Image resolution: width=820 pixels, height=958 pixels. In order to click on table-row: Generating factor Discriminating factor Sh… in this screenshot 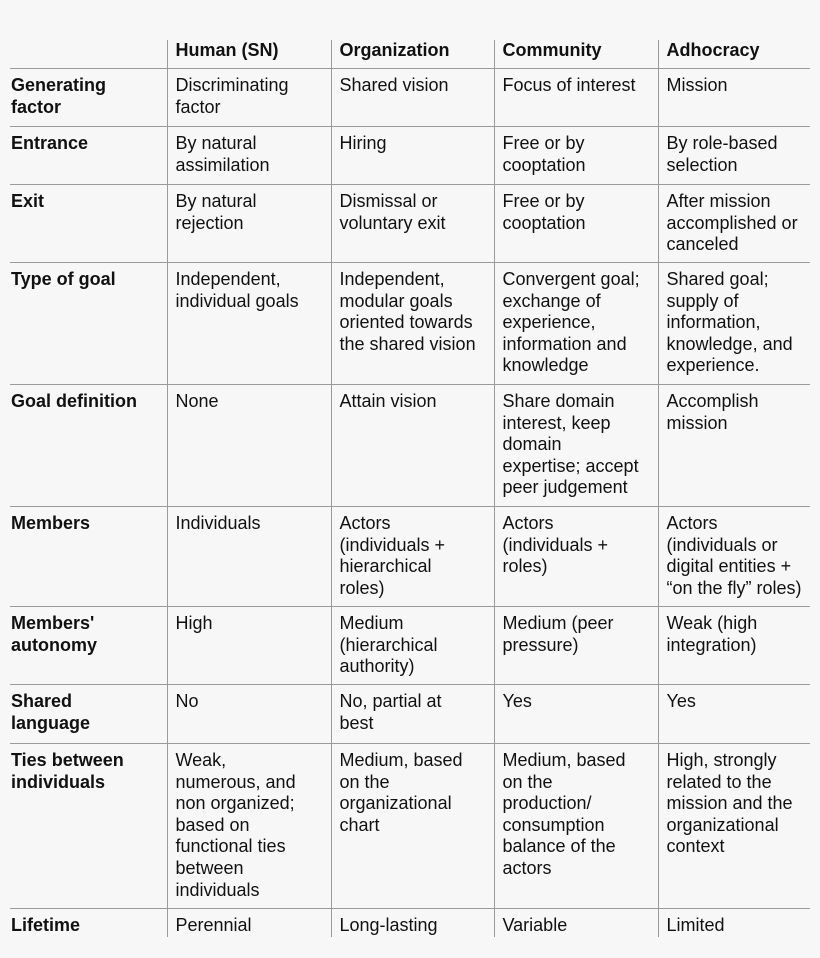, I will do `click(410, 97)`.